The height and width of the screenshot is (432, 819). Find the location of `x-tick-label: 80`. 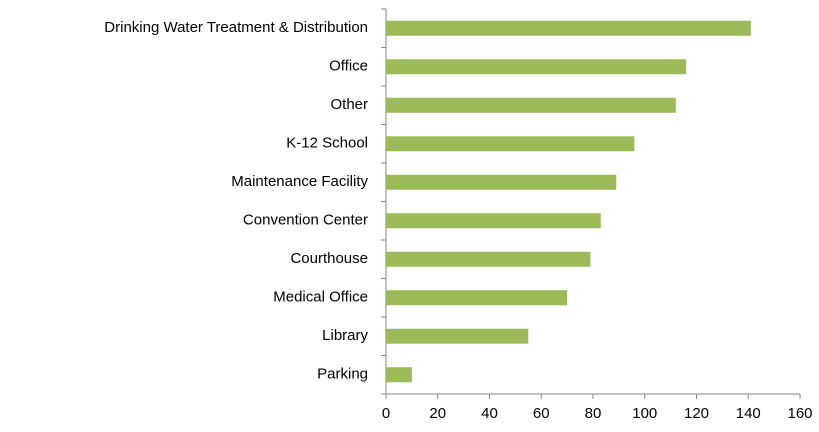

x-tick-label: 80 is located at coordinates (593, 413).